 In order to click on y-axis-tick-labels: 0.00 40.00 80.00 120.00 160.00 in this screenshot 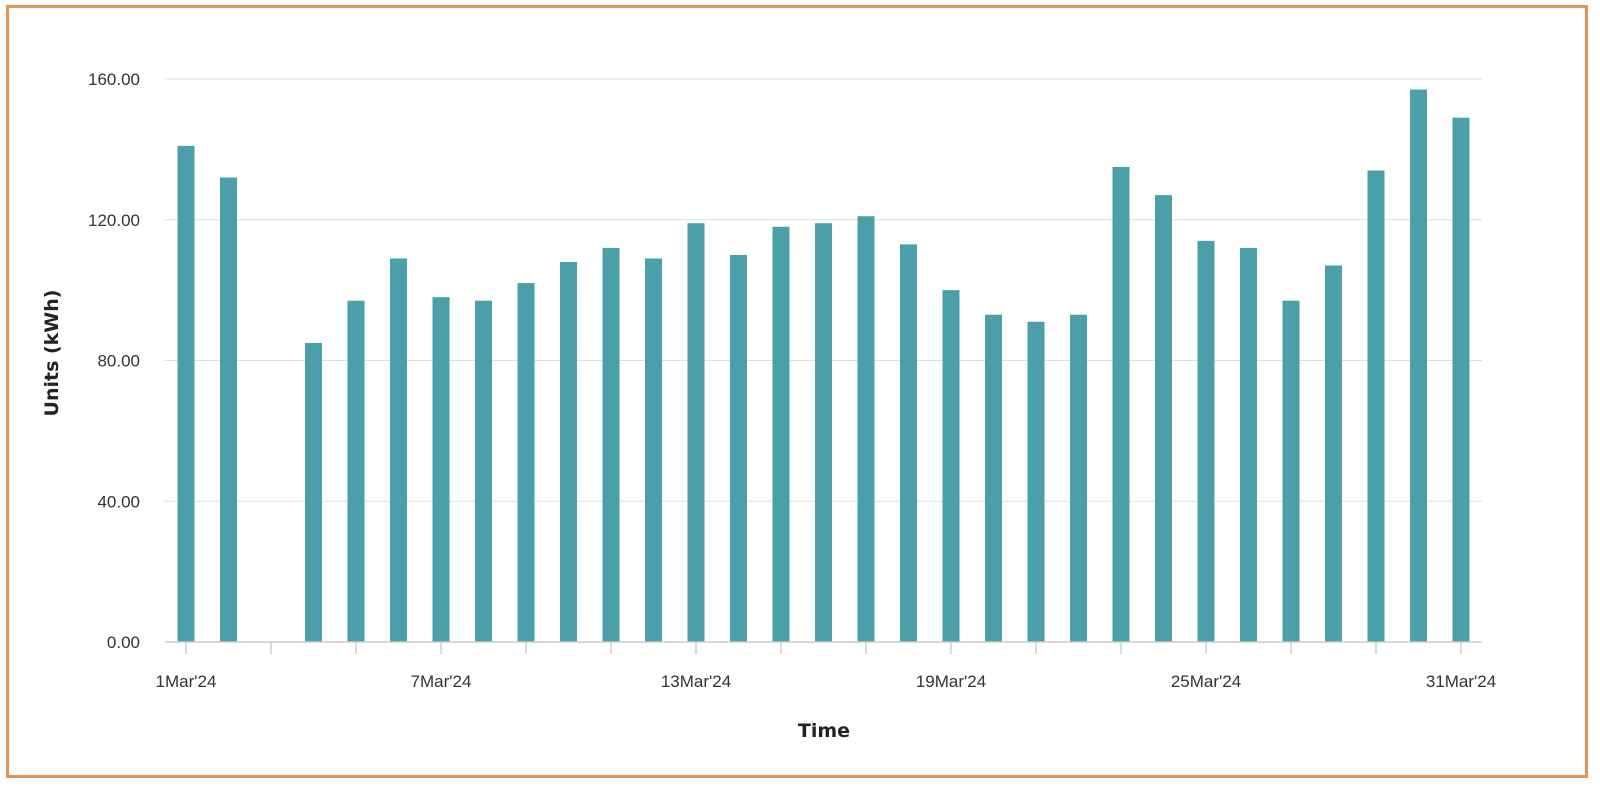, I will do `click(114, 361)`.